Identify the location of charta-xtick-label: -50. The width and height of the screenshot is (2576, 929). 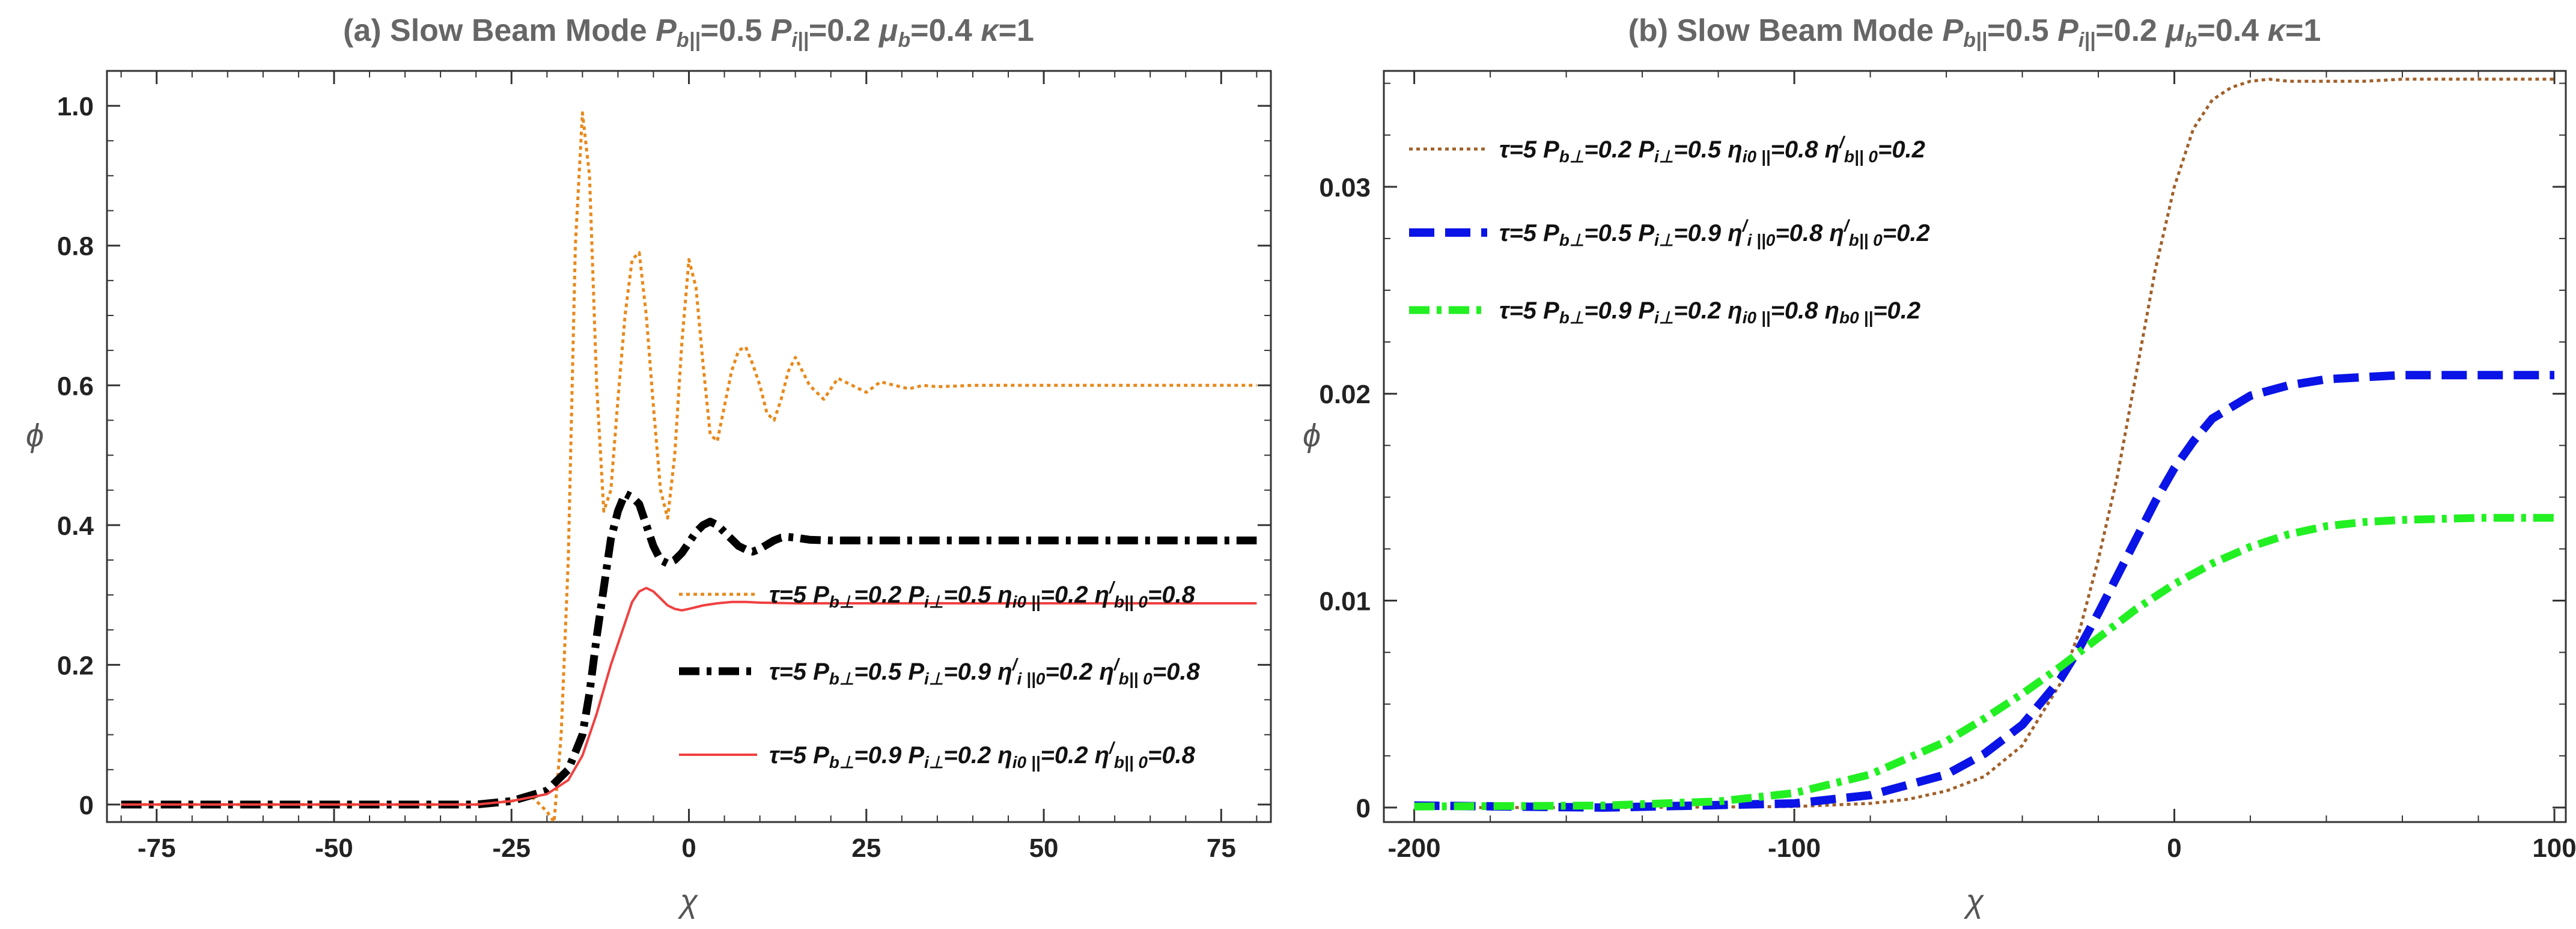
(334, 848).